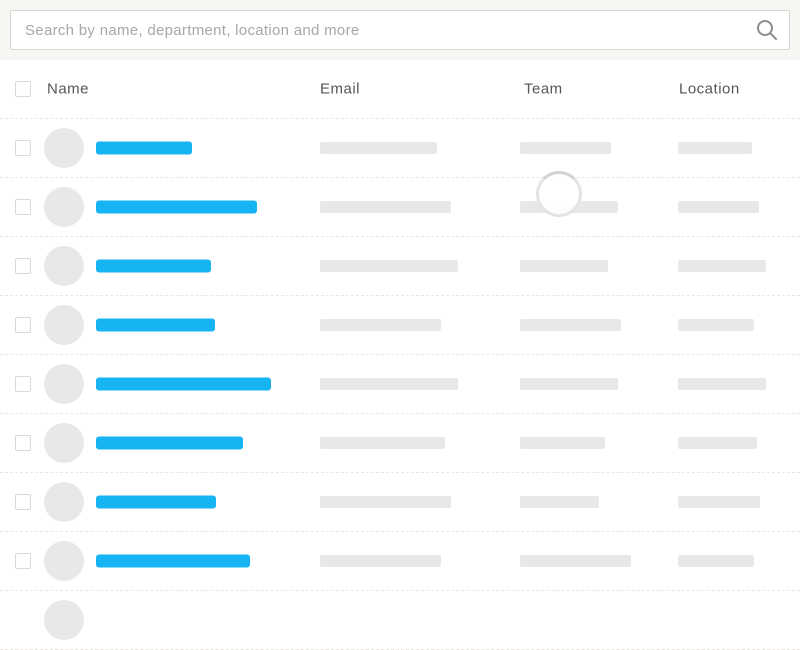  What do you see at coordinates (23, 89) in the screenshot?
I see `select-all-checkbox` at bounding box center [23, 89].